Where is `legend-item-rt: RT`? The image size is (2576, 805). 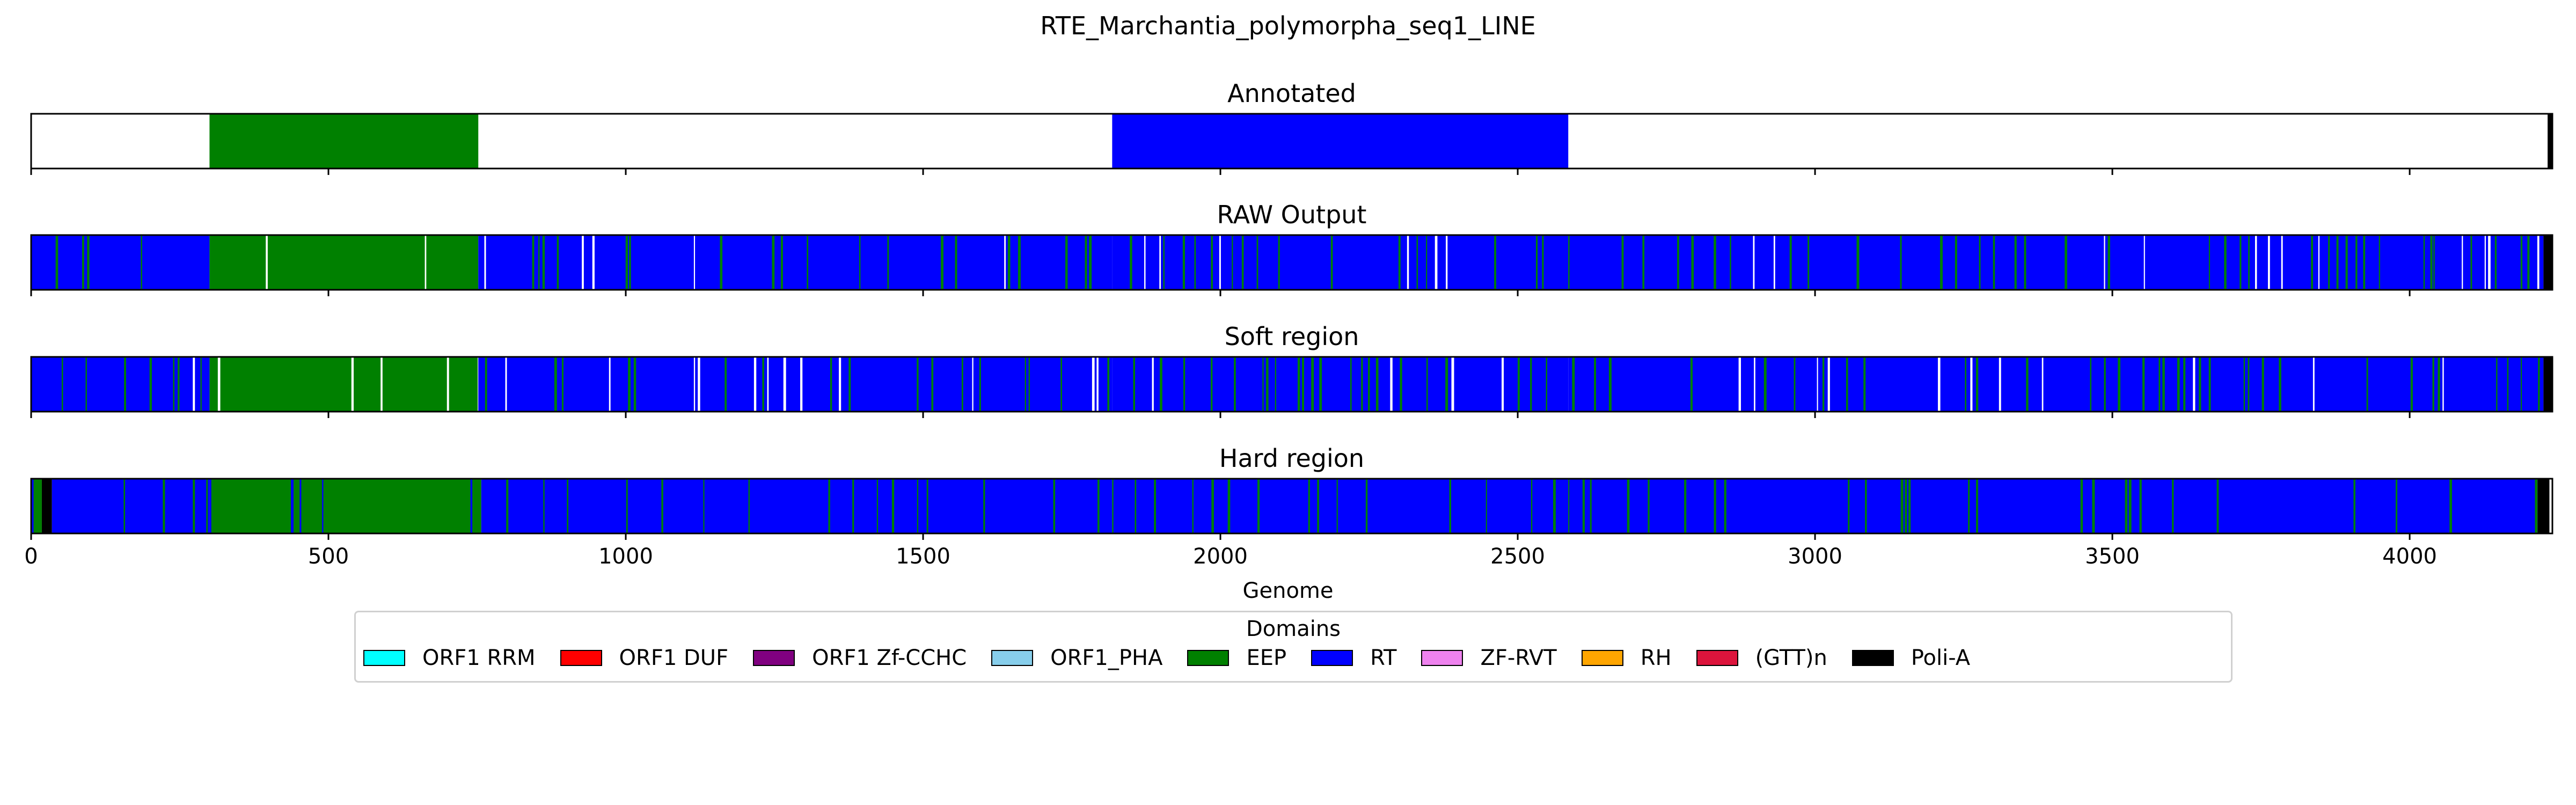
legend-item-rt: RT is located at coordinates (1353, 658).